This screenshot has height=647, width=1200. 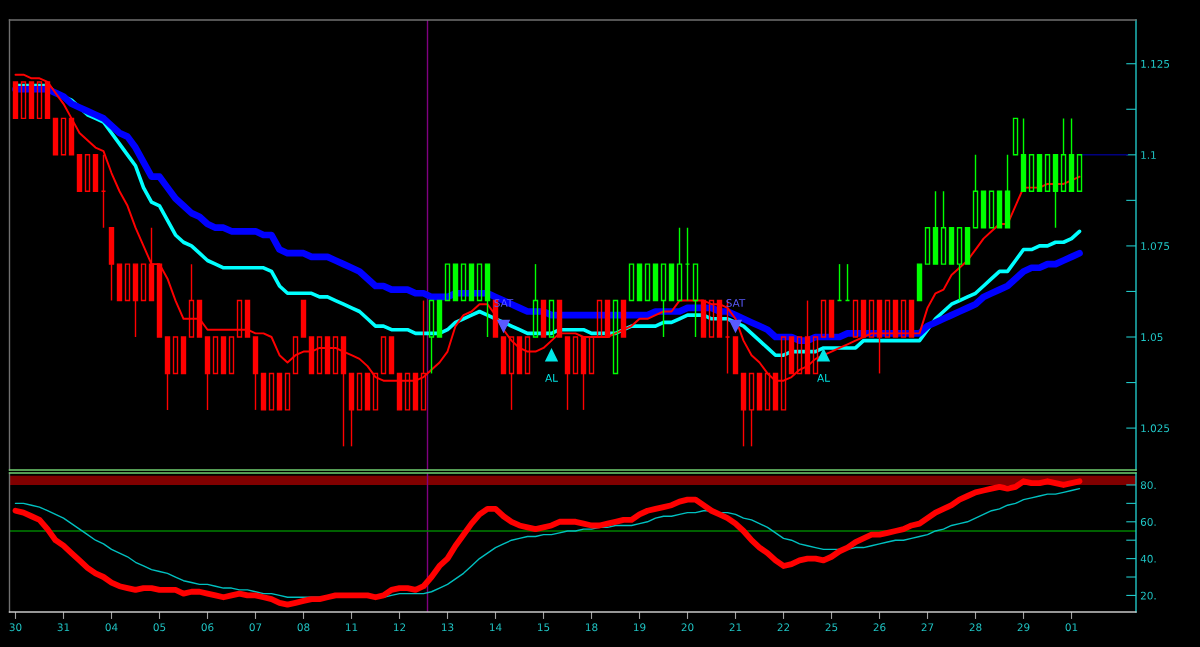 I want to click on series-label: AL, so click(x=551, y=378).